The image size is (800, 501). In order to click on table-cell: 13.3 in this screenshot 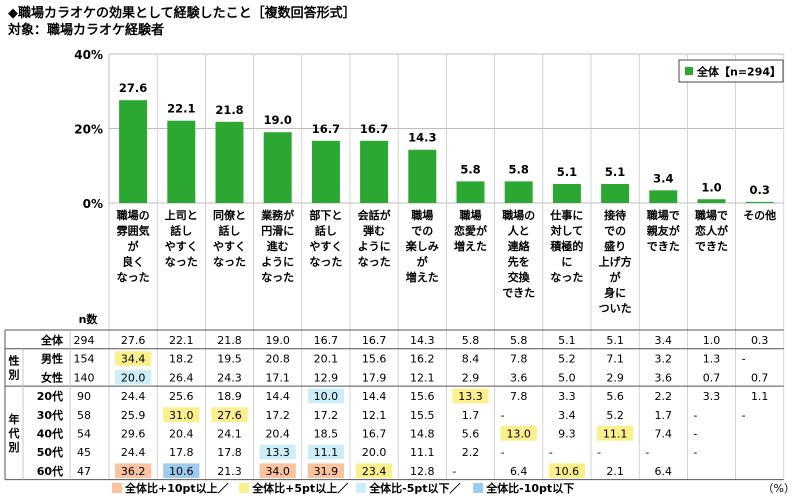, I will do `click(470, 396)`.